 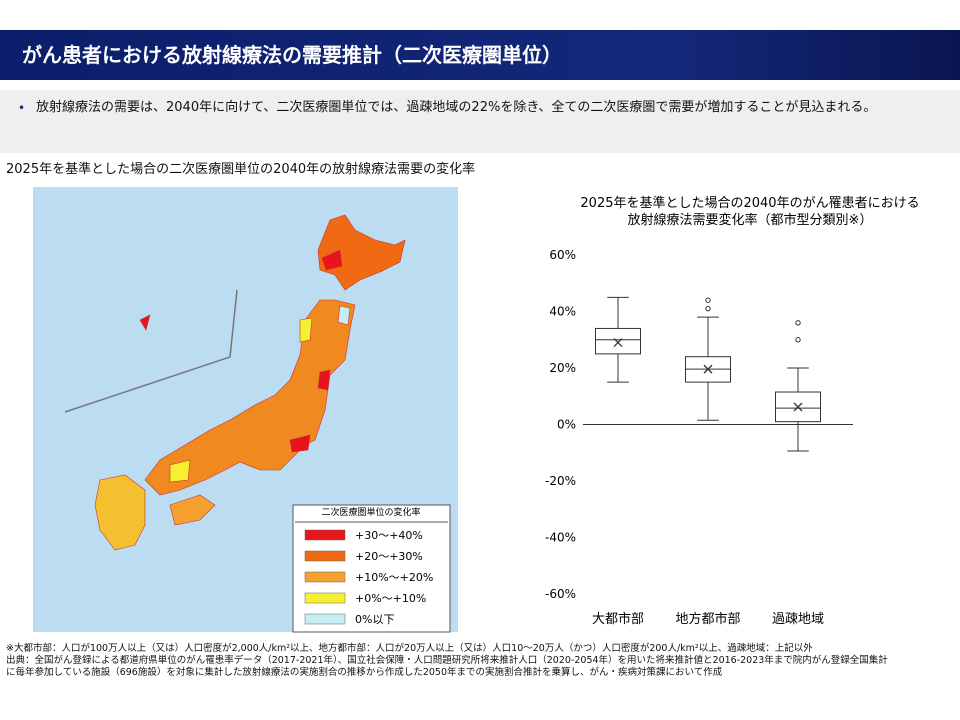 What do you see at coordinates (394, 577) in the screenshot?
I see `legend-label: +10%～+20%` at bounding box center [394, 577].